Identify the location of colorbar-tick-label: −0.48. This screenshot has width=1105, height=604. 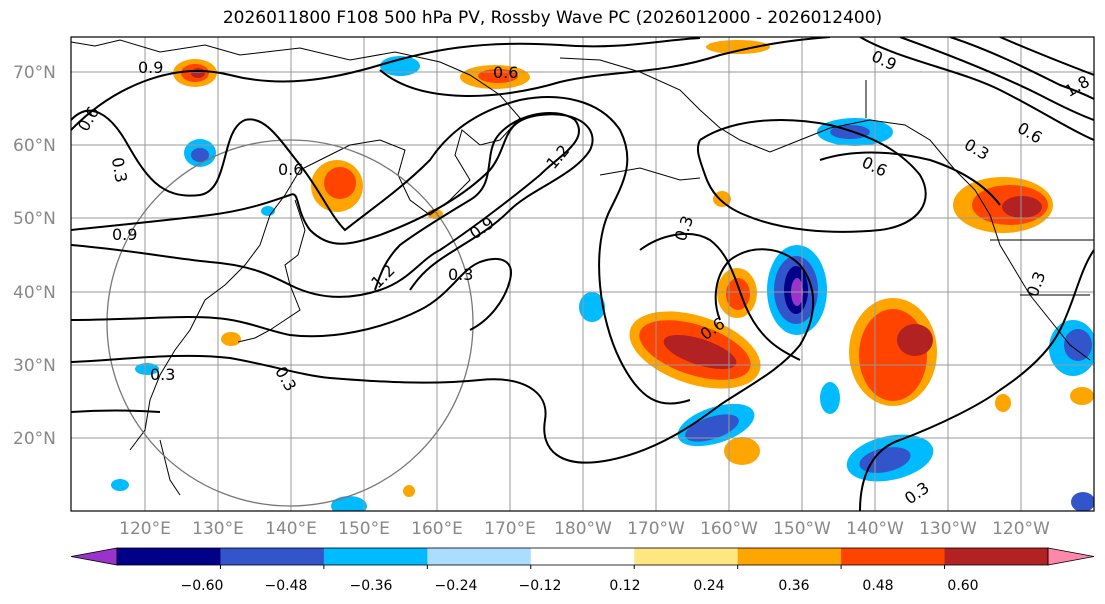
(286, 586).